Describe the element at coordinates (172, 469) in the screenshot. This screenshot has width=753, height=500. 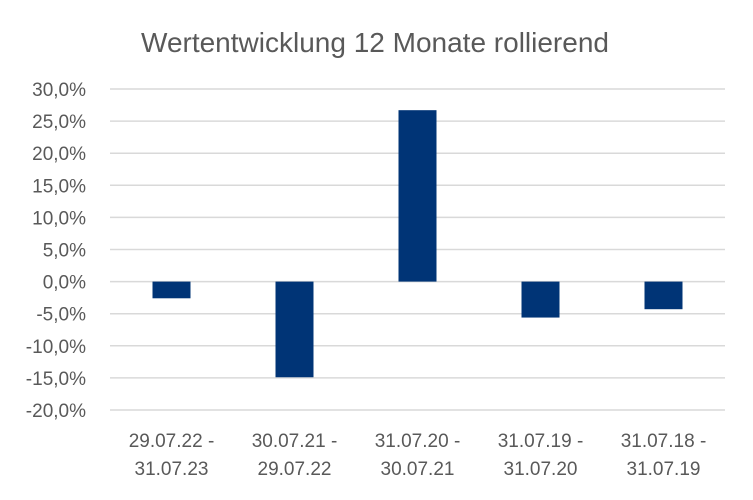
I see `x-category-label: 31.07.23` at that location.